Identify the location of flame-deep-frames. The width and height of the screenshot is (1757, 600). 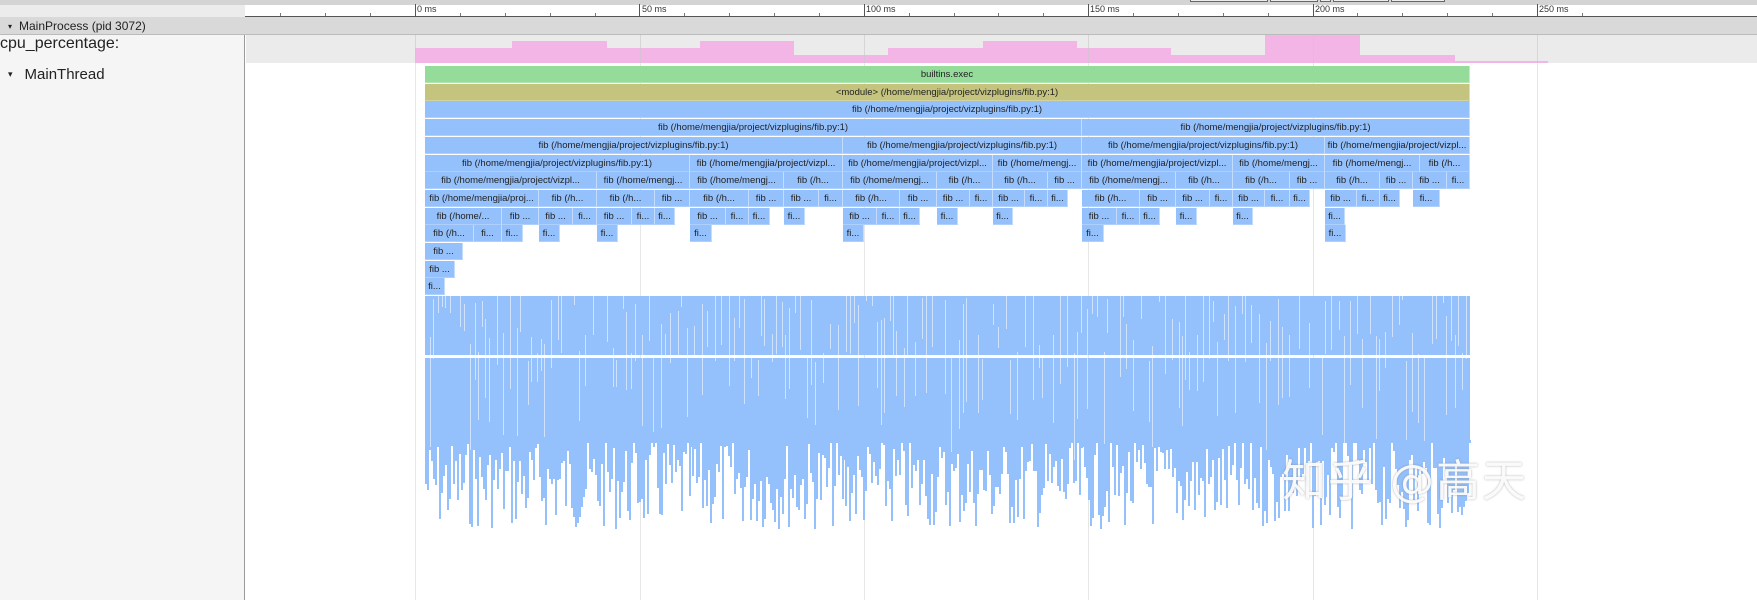
(753, 433).